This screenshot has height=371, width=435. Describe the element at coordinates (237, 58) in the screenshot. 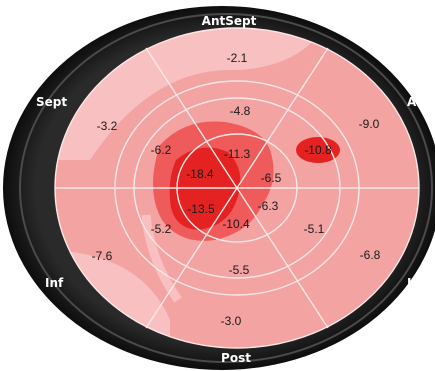

I see `segment-value-basal-antsept: -2.1` at that location.